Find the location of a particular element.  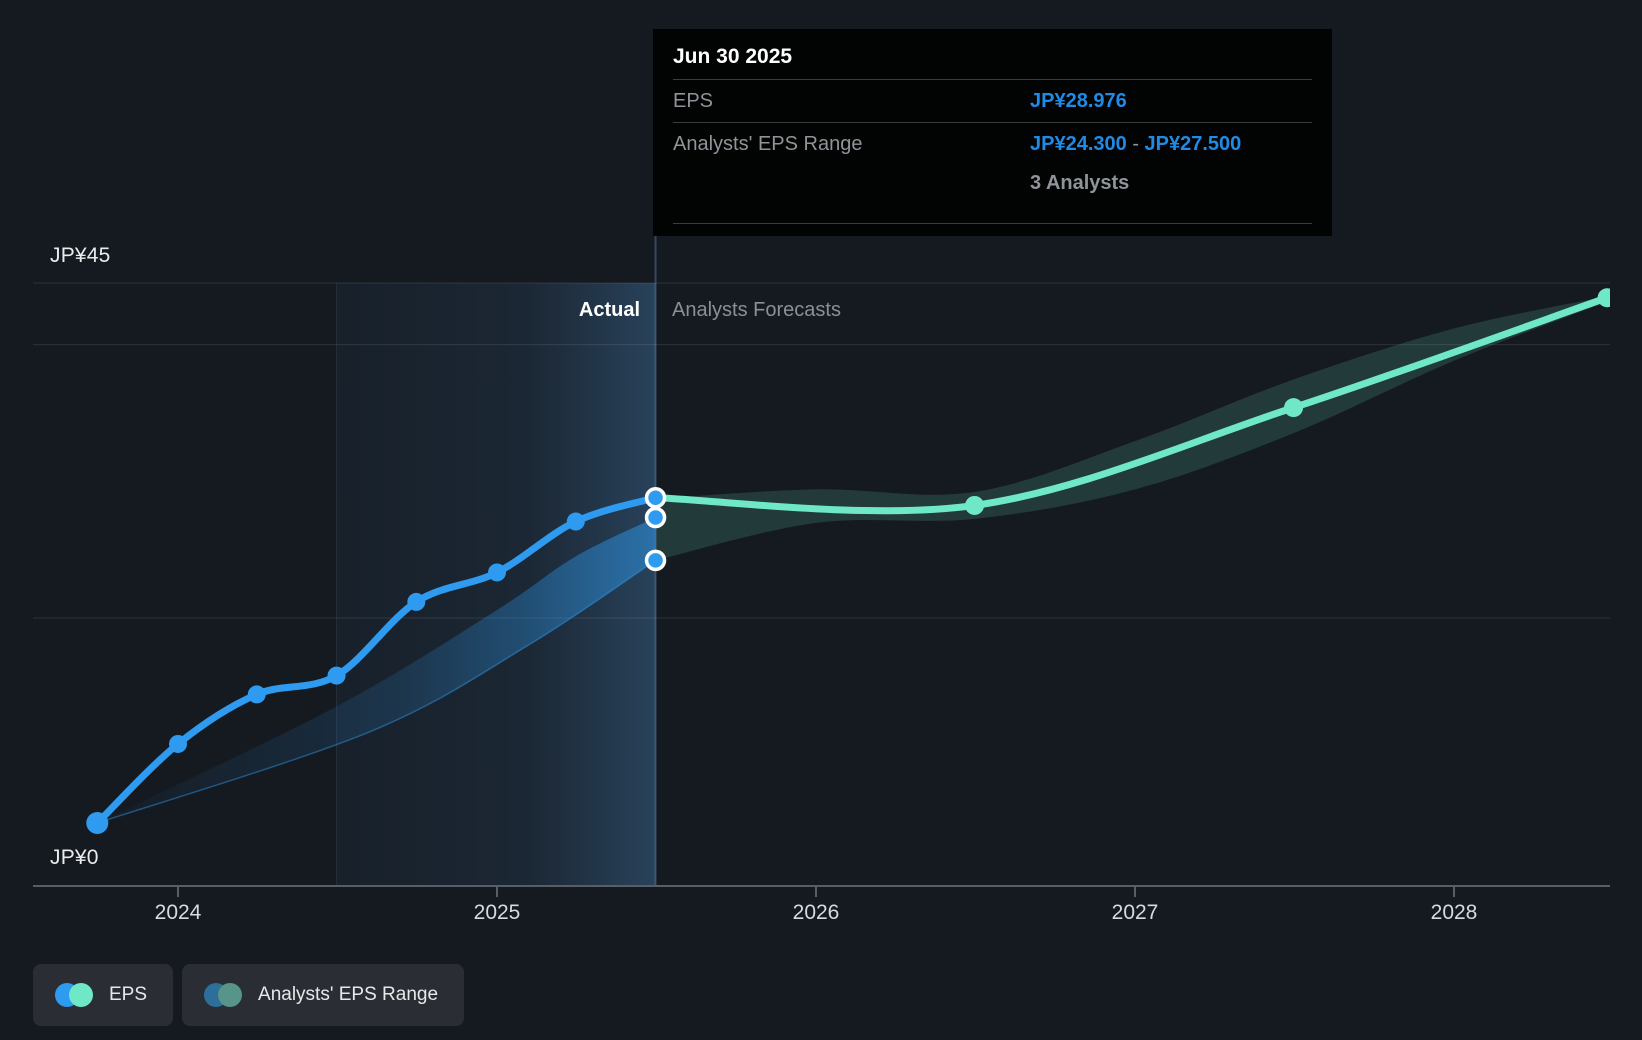

actual-phase-label: Actual is located at coordinates (609, 310).